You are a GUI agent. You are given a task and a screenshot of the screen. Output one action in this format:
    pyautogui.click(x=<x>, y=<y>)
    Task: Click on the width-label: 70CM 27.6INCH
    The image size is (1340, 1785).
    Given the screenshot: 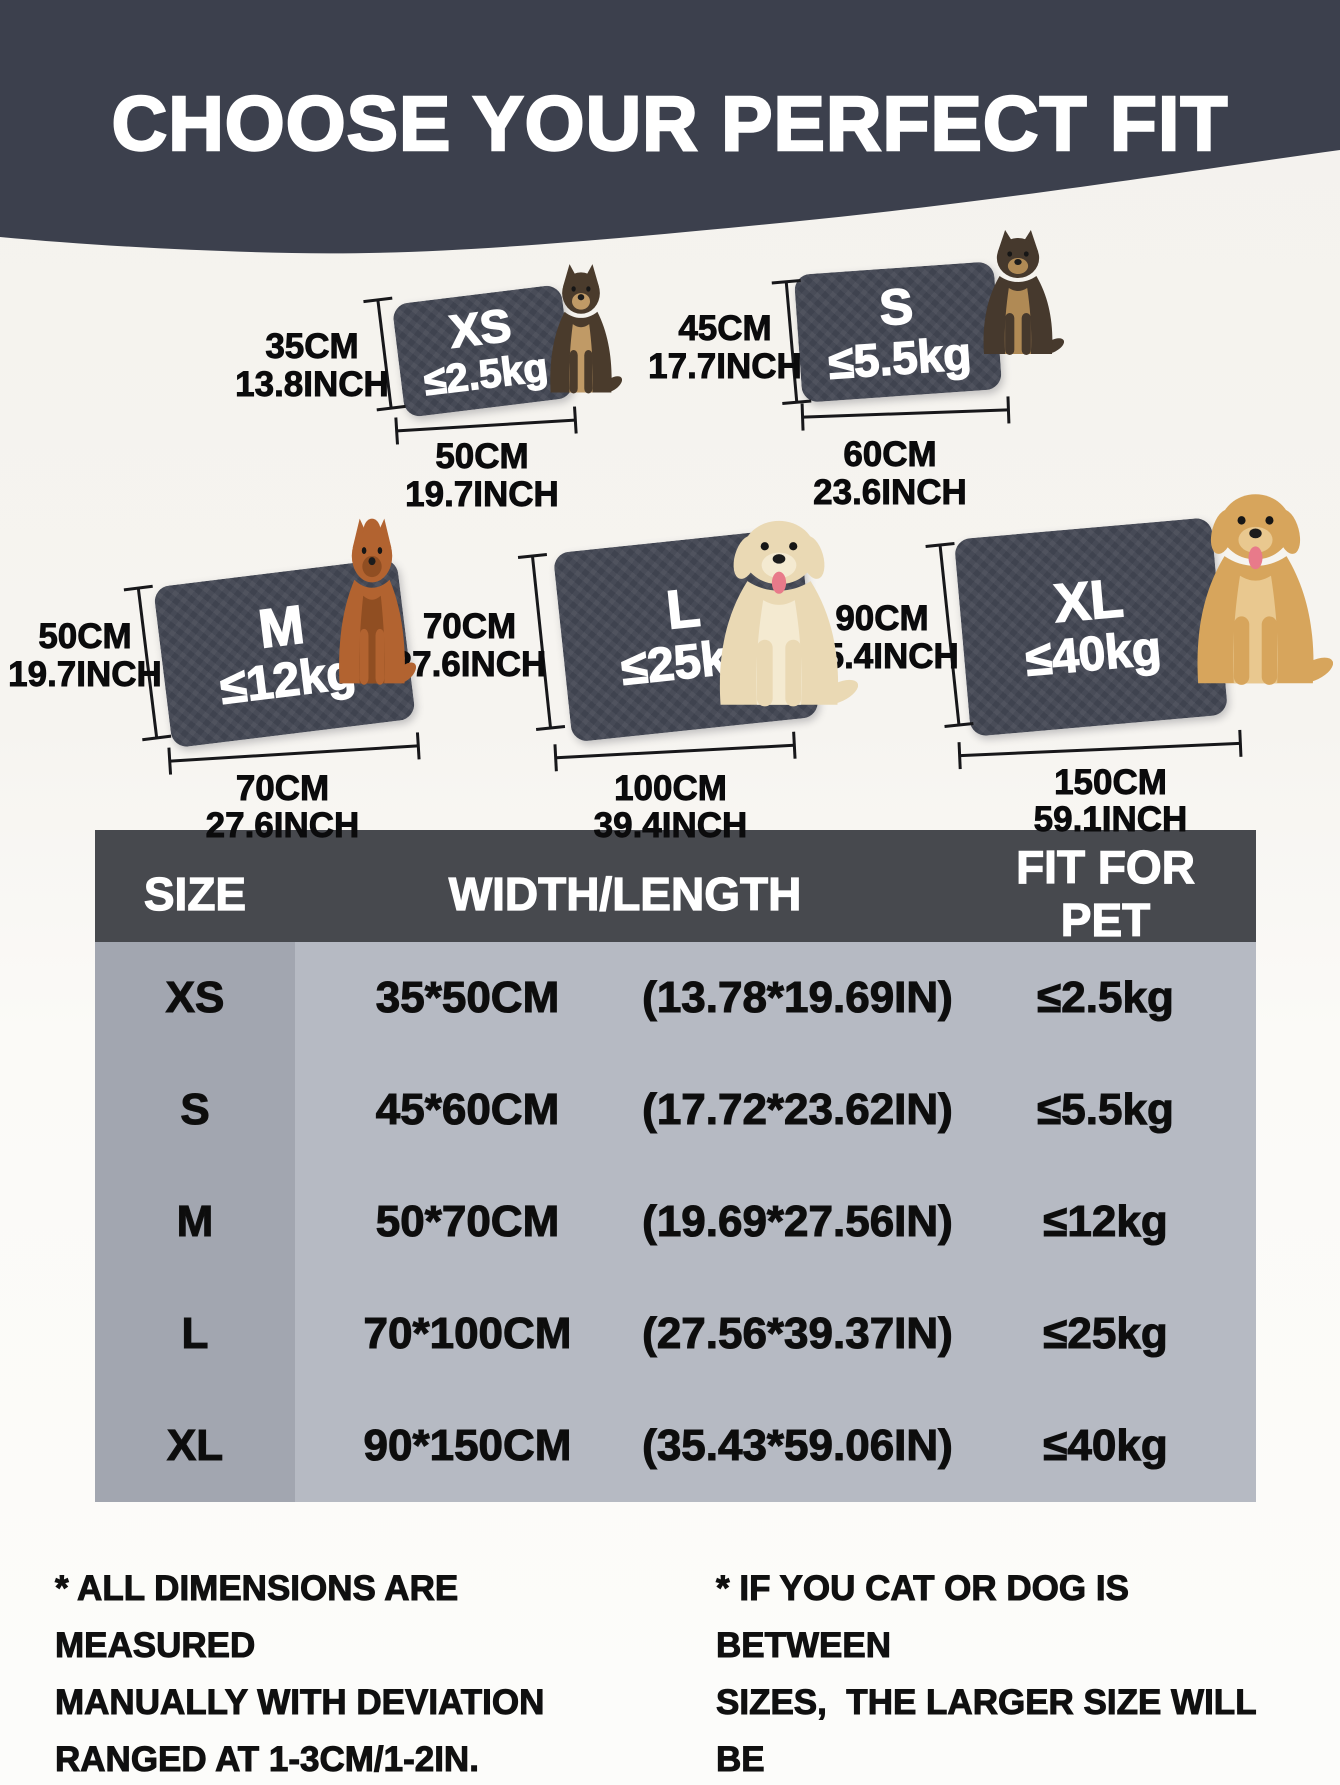 What is the action you would take?
    pyautogui.click(x=282, y=807)
    